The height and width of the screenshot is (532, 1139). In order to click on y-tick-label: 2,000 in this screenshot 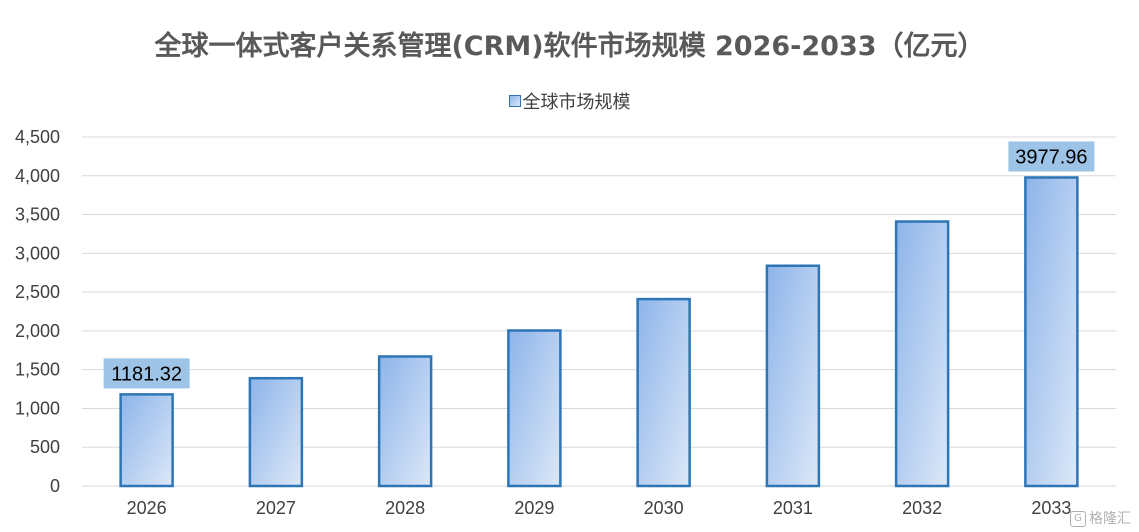, I will do `click(37, 331)`.